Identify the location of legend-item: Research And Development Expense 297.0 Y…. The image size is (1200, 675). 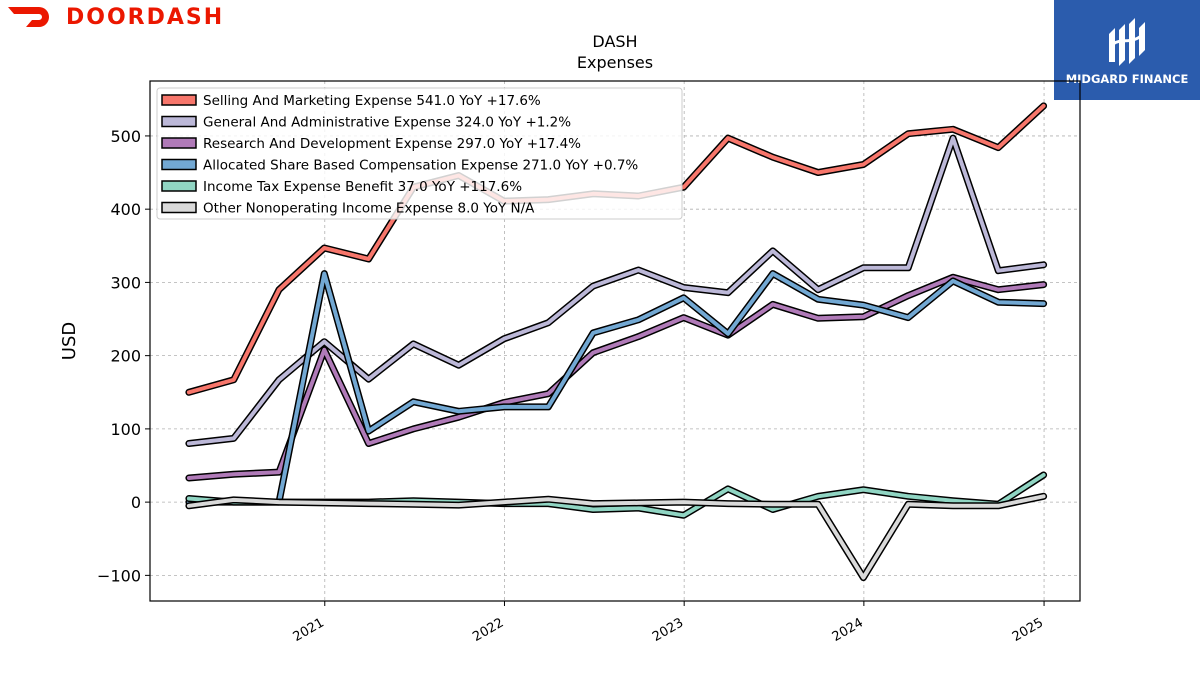
(371, 144).